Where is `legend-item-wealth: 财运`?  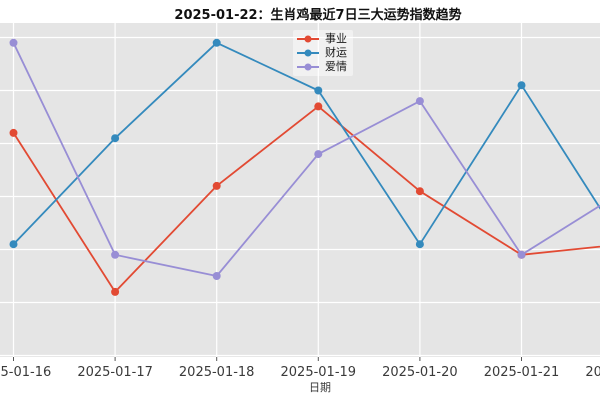
legend-item-wealth: 财运 is located at coordinates (322, 53).